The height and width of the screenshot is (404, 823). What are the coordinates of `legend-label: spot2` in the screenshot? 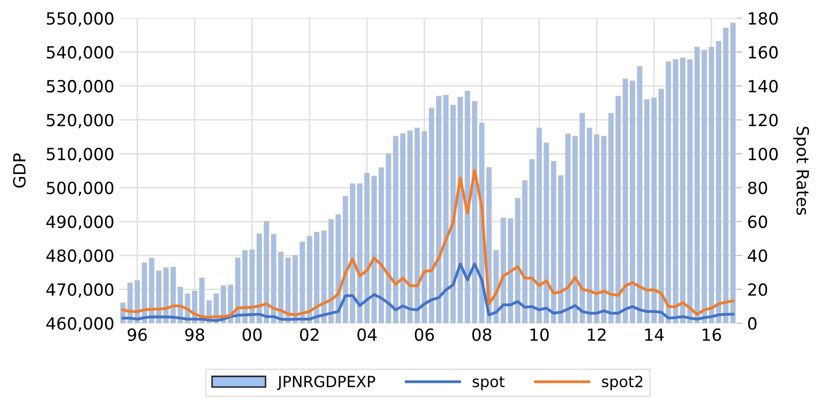 It's located at (622, 383).